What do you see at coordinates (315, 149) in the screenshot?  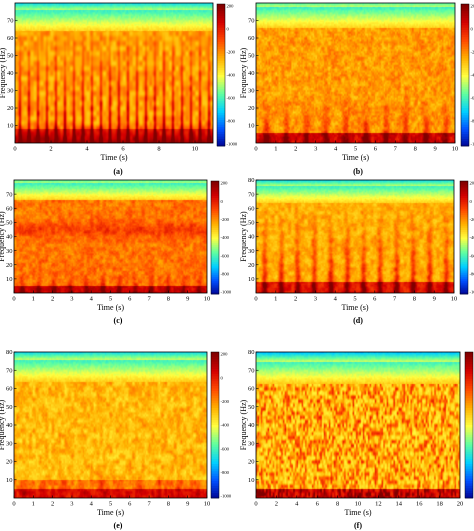 I see `x-tick-label: 3` at bounding box center [315, 149].